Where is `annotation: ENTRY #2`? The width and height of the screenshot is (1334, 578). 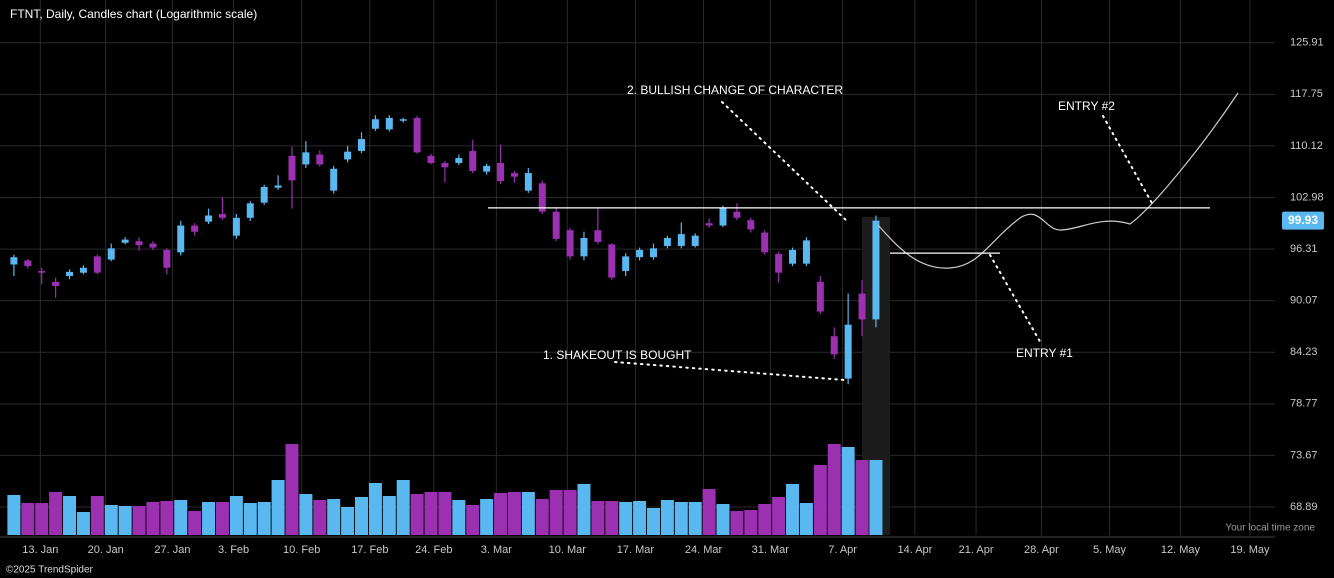 annotation: ENTRY #2 is located at coordinates (1086, 106).